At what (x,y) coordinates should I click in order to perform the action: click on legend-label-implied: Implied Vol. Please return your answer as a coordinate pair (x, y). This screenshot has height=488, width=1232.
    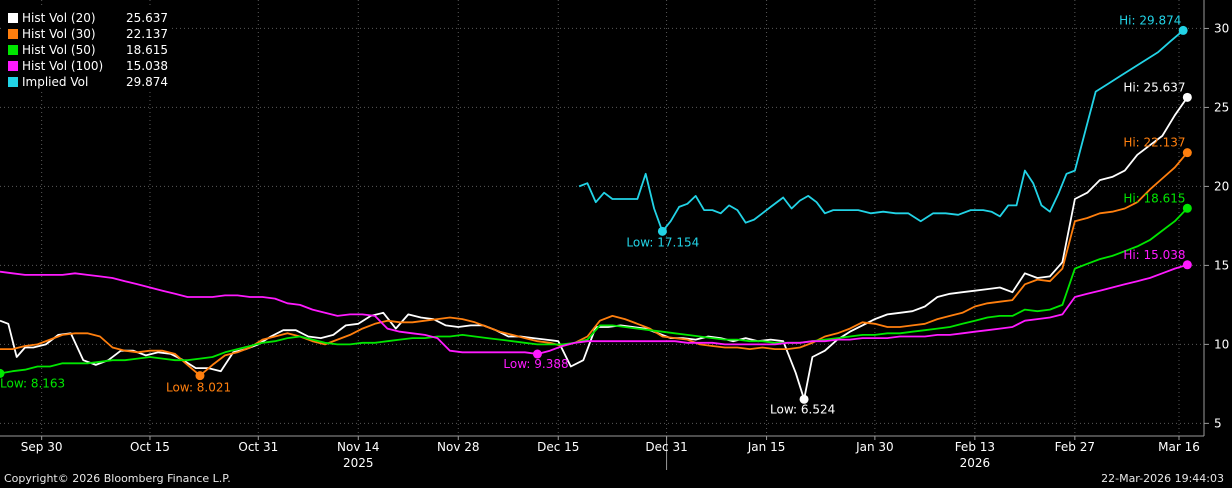
    Looking at the image, I should click on (55, 82).